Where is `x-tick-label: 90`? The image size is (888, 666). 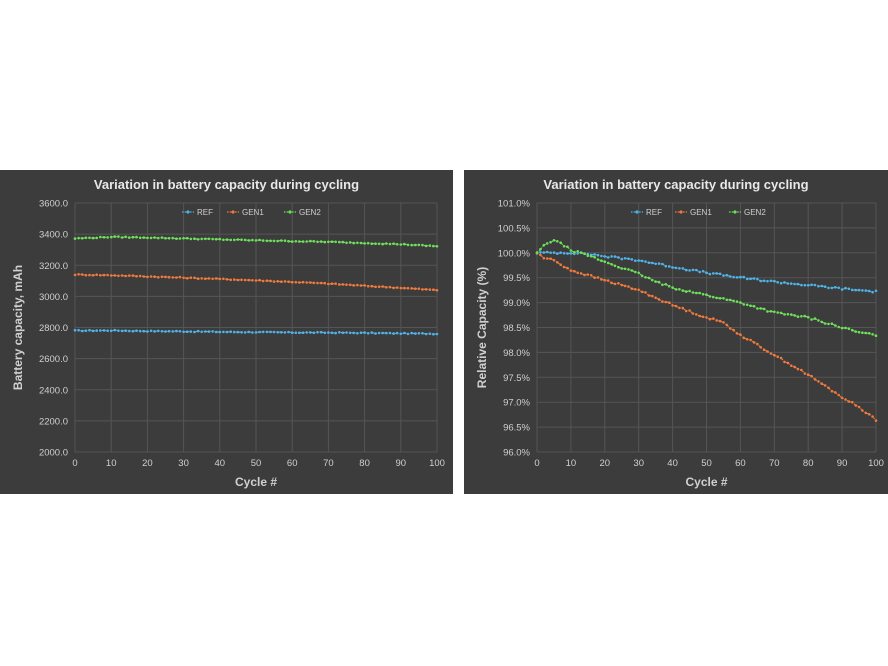
x-tick-label: 90 is located at coordinates (401, 463).